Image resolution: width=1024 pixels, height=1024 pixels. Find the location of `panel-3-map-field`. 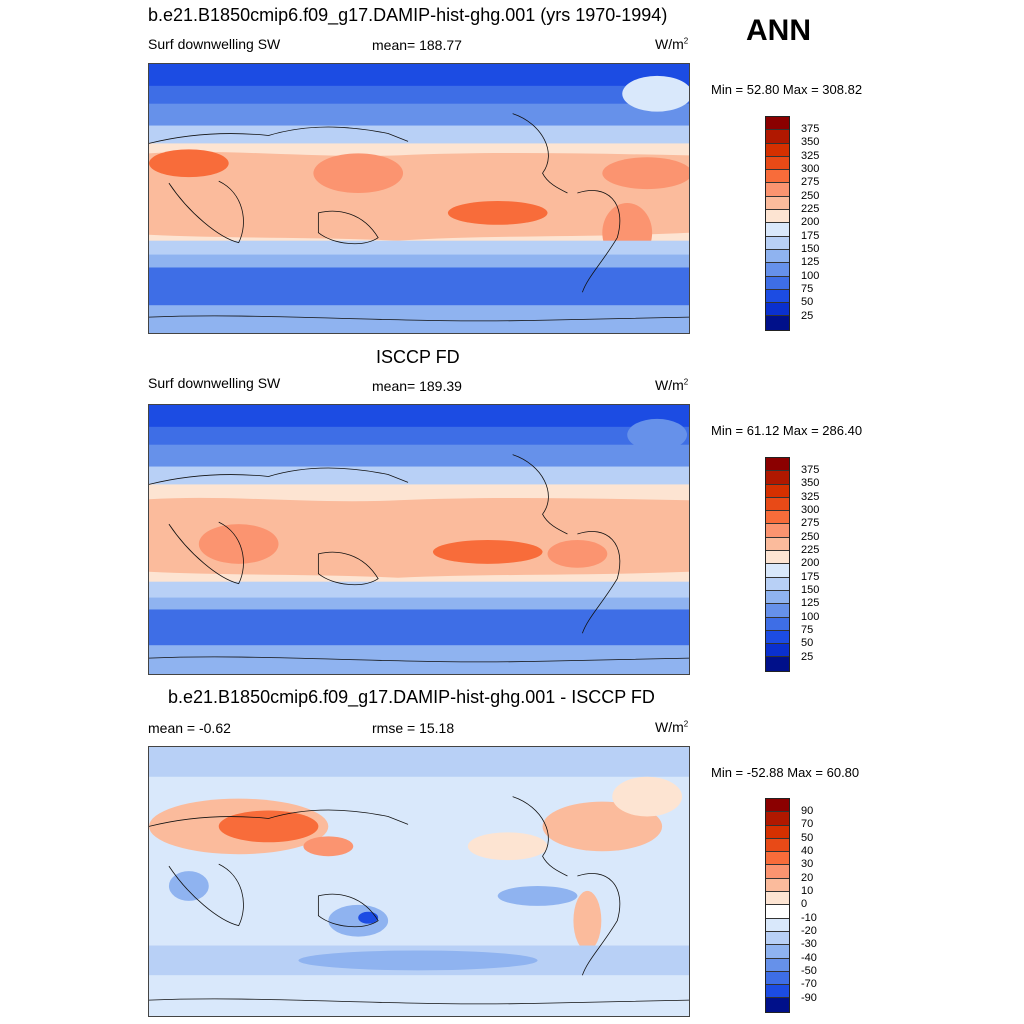

panel-3-map-field is located at coordinates (419, 881).